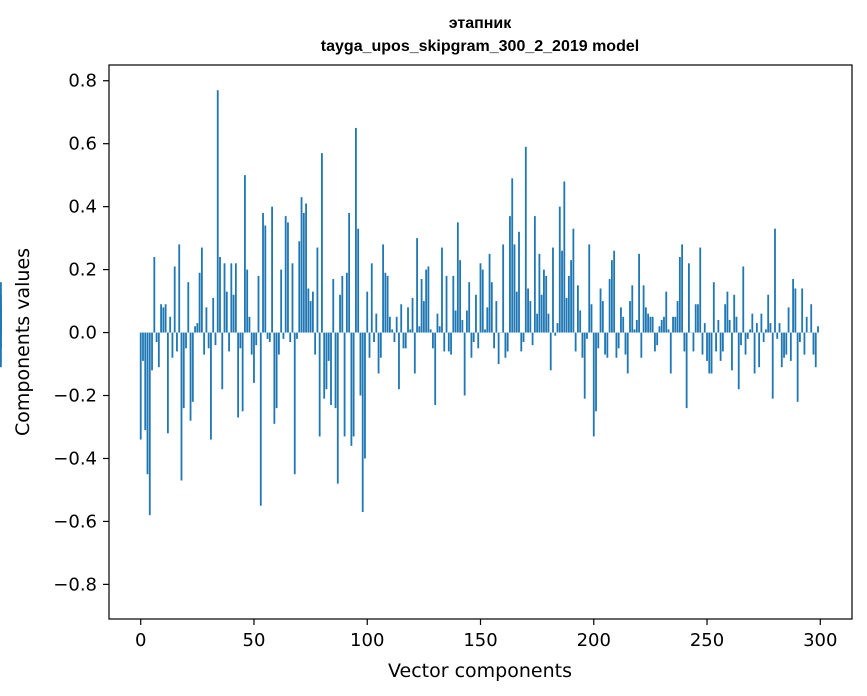 This screenshot has height=696, width=867. What do you see at coordinates (480, 671) in the screenshot?
I see `x-axis-label: Vector components` at bounding box center [480, 671].